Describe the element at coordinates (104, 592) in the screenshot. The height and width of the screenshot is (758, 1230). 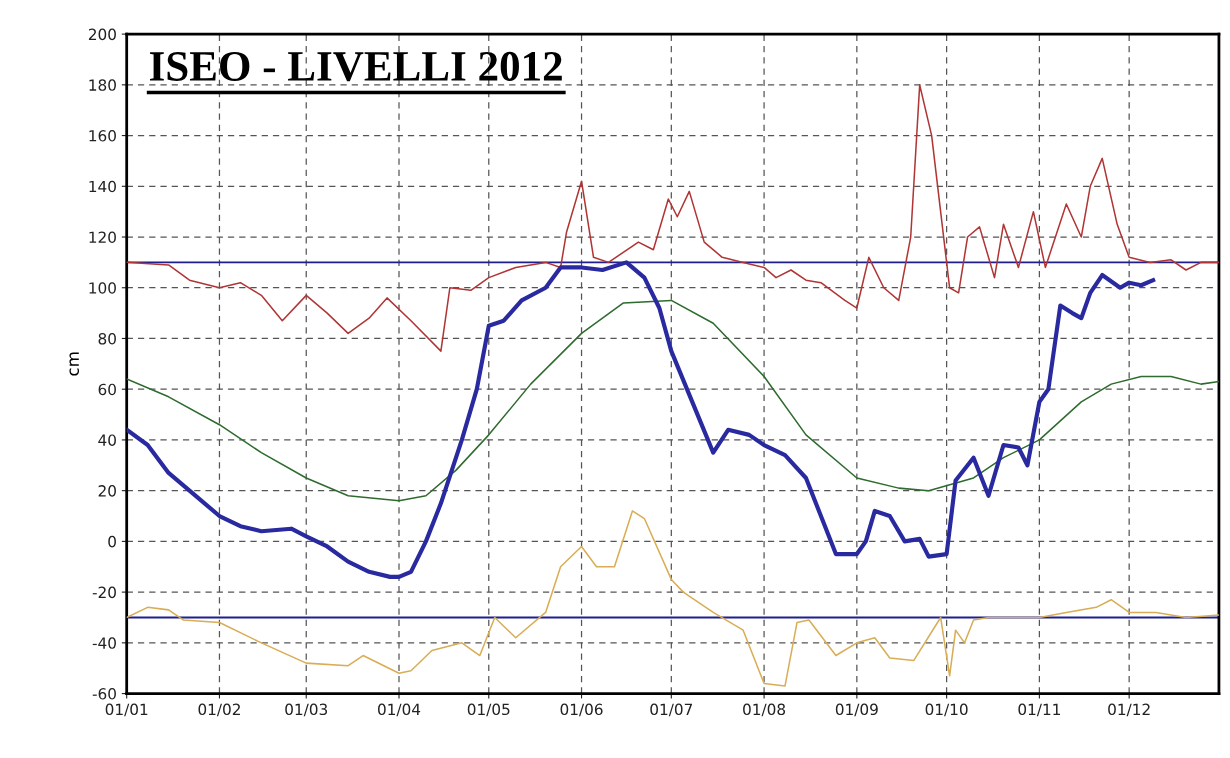
I see `y-tick-label: -20` at that location.